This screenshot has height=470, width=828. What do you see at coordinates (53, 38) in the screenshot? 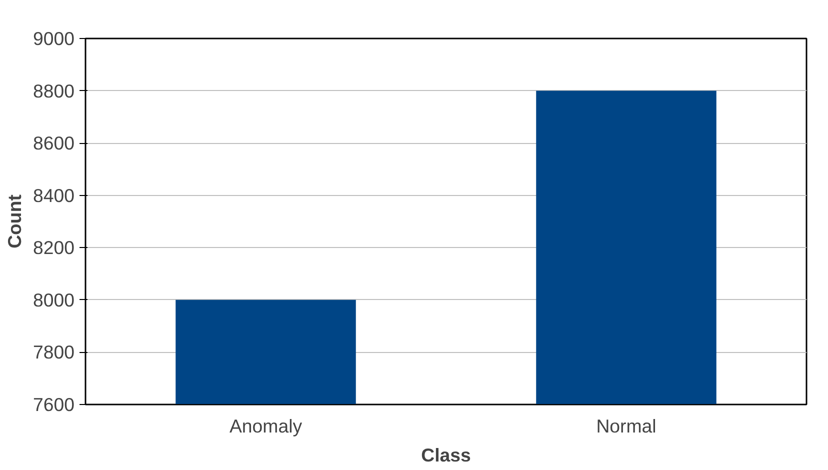
I see `y-tick-label: 9000` at bounding box center [53, 38].